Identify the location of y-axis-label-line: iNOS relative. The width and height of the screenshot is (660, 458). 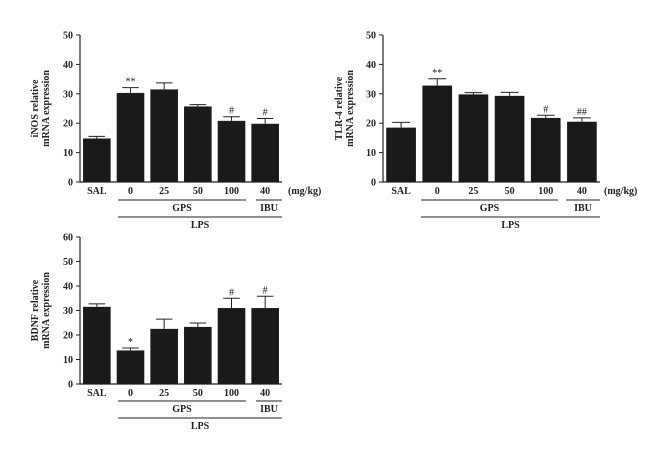
(35, 108).